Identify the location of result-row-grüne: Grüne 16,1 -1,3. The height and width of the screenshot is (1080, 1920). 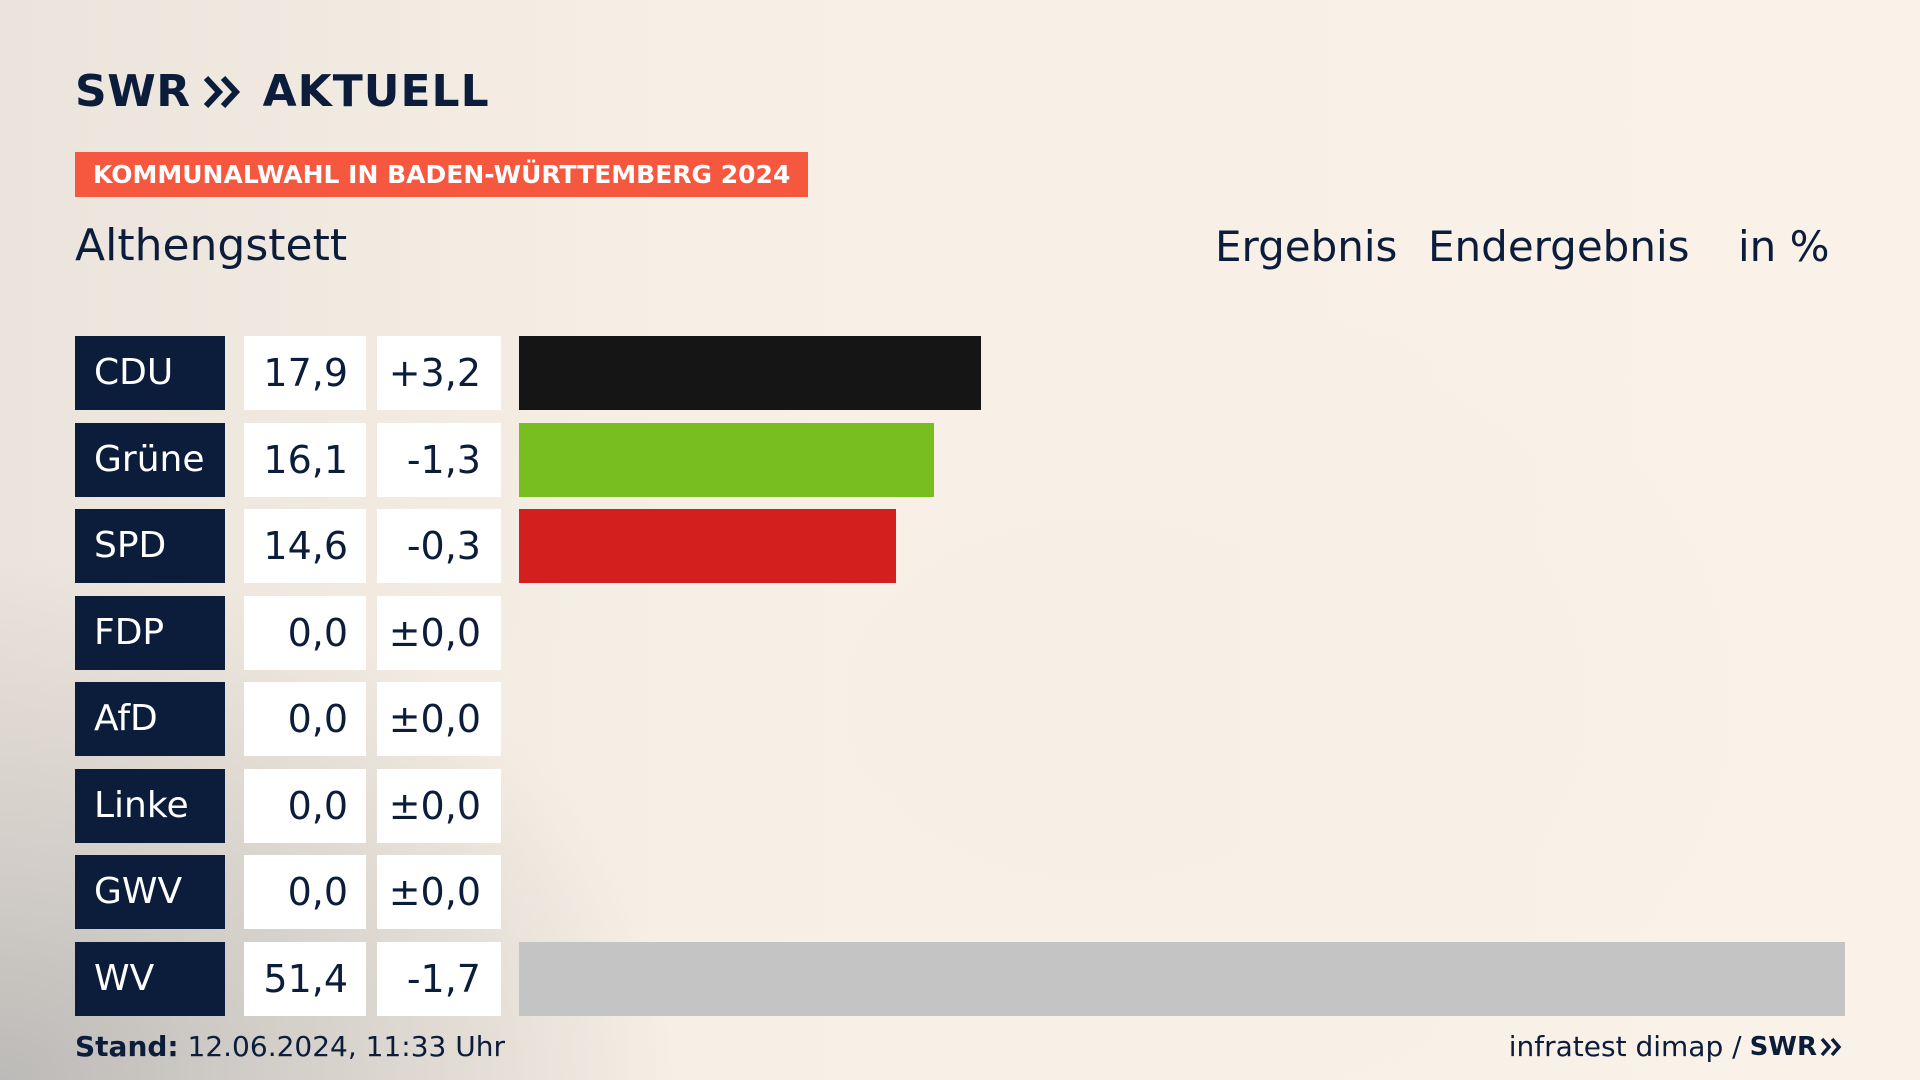
(960, 460).